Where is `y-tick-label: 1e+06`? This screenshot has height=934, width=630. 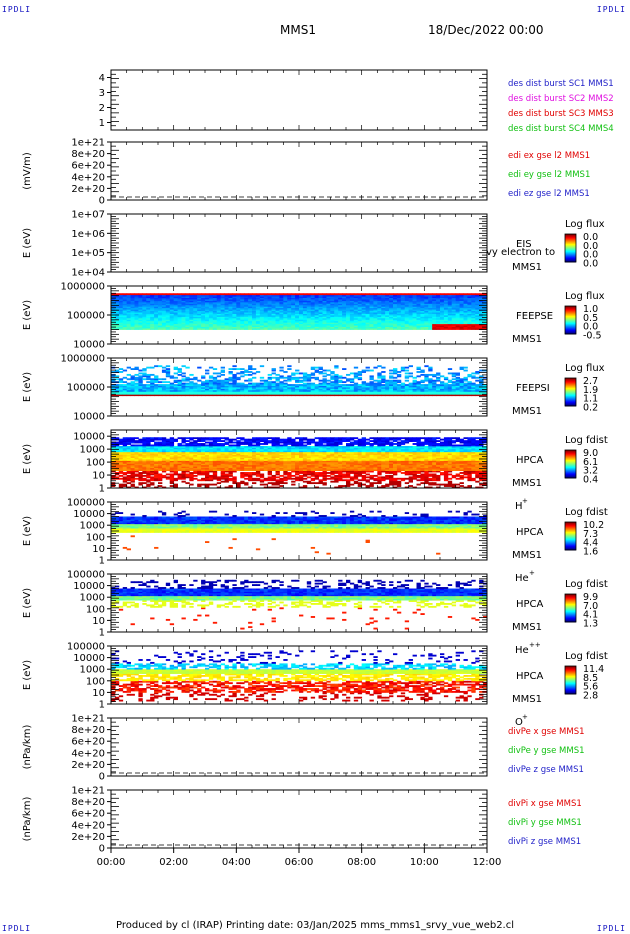
y-tick-label: 1e+06 is located at coordinates (88, 234).